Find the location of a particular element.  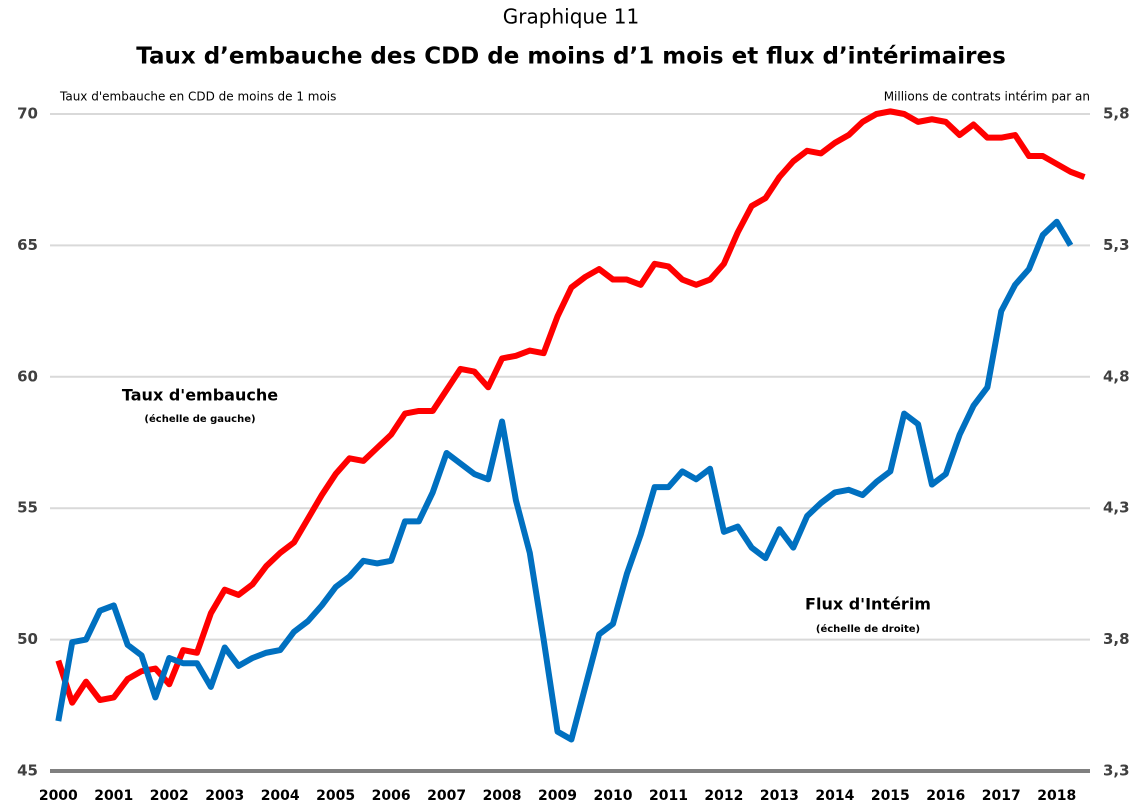

x-tick-label: 2011 is located at coordinates (668, 796).